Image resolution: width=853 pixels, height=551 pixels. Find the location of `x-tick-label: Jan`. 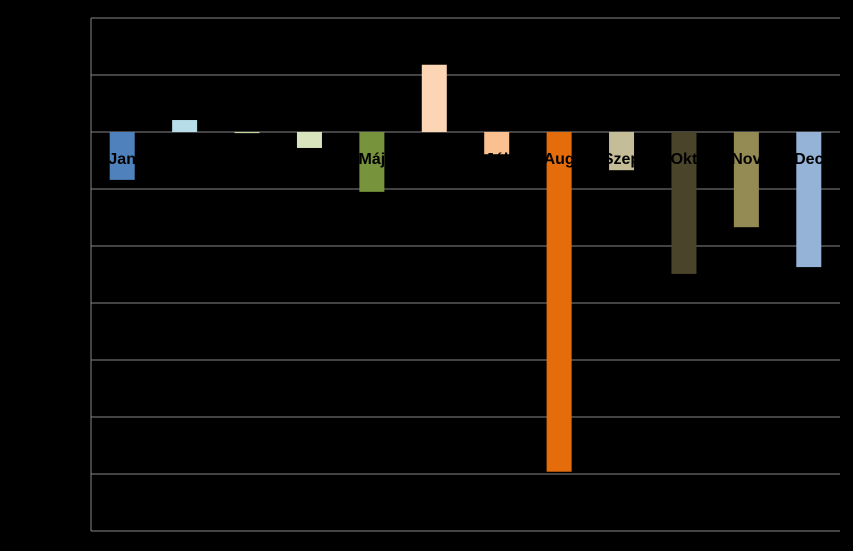

x-tick-label: Jan is located at coordinates (122, 159).